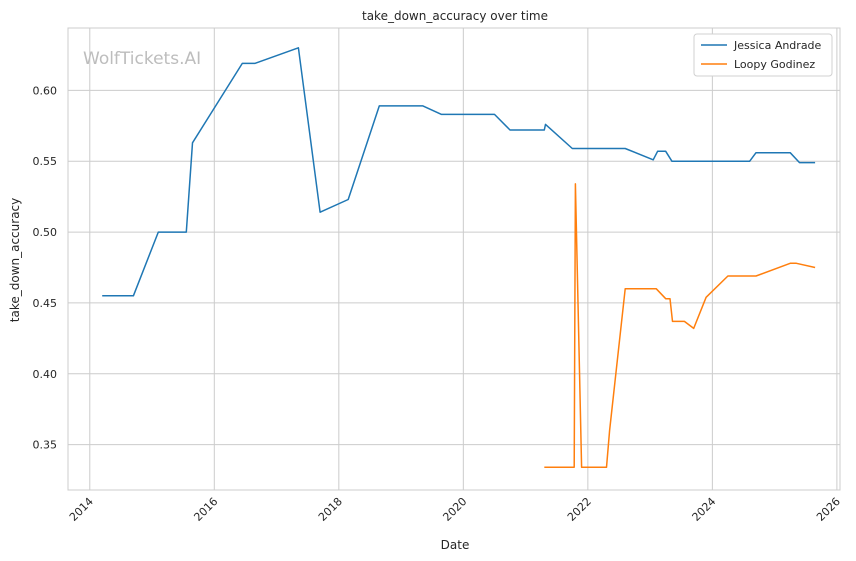 Image resolution: width=856 pixels, height=561 pixels. What do you see at coordinates (777, 45) in the screenshot?
I see `legend-label-jessica-andrade: Jessica Andrade` at bounding box center [777, 45].